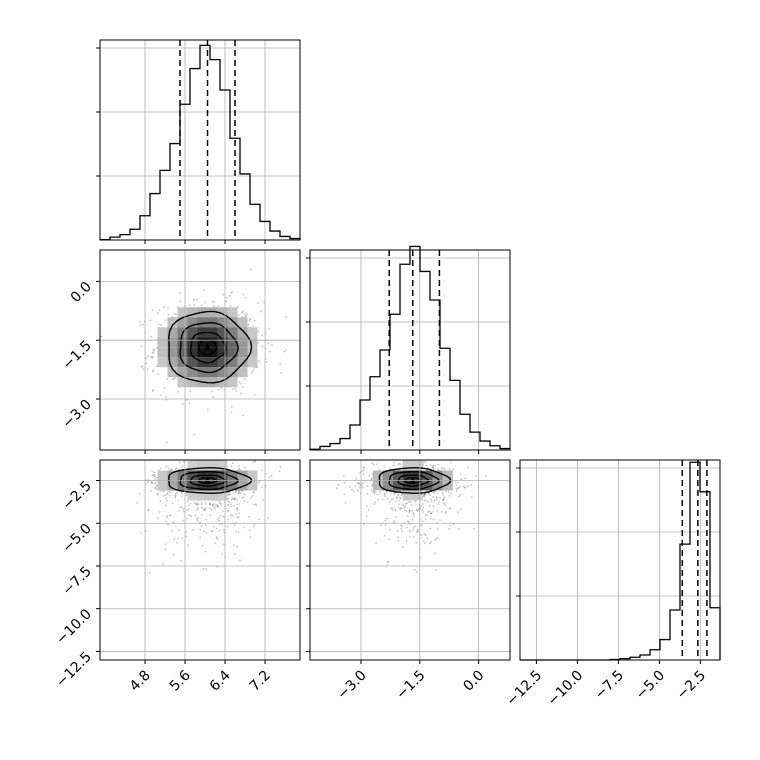 The image size is (760, 760). Describe the element at coordinates (417, 495) in the screenshot. I see `density-32-density-cell` at that location.